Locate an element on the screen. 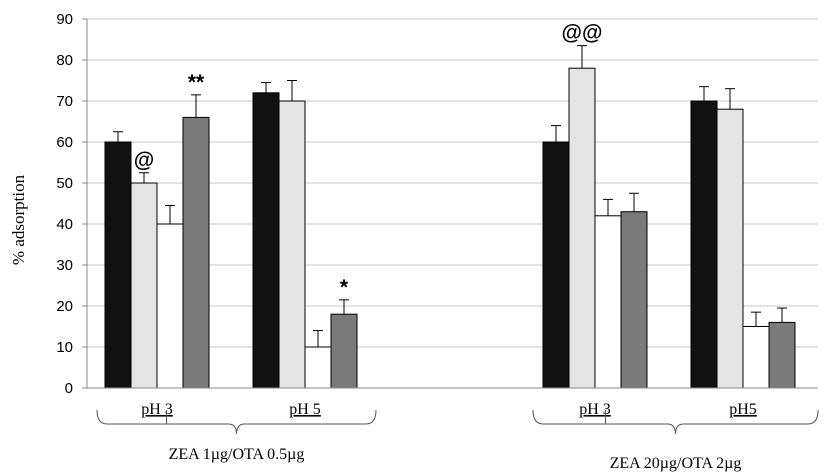 This screenshot has height=475, width=833. y-axis-label: % adsorption is located at coordinates (18, 219).